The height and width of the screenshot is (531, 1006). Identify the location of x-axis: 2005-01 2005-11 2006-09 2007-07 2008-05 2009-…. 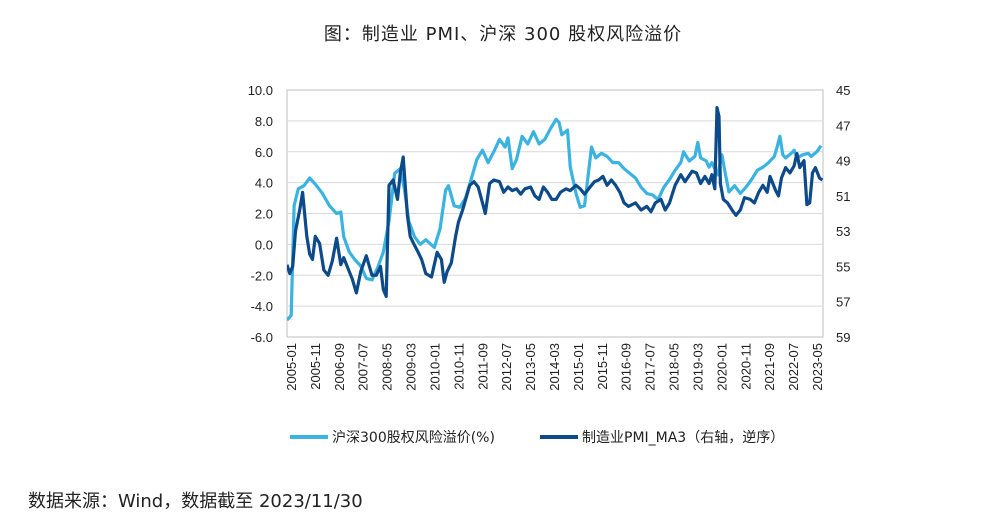
(554, 367).